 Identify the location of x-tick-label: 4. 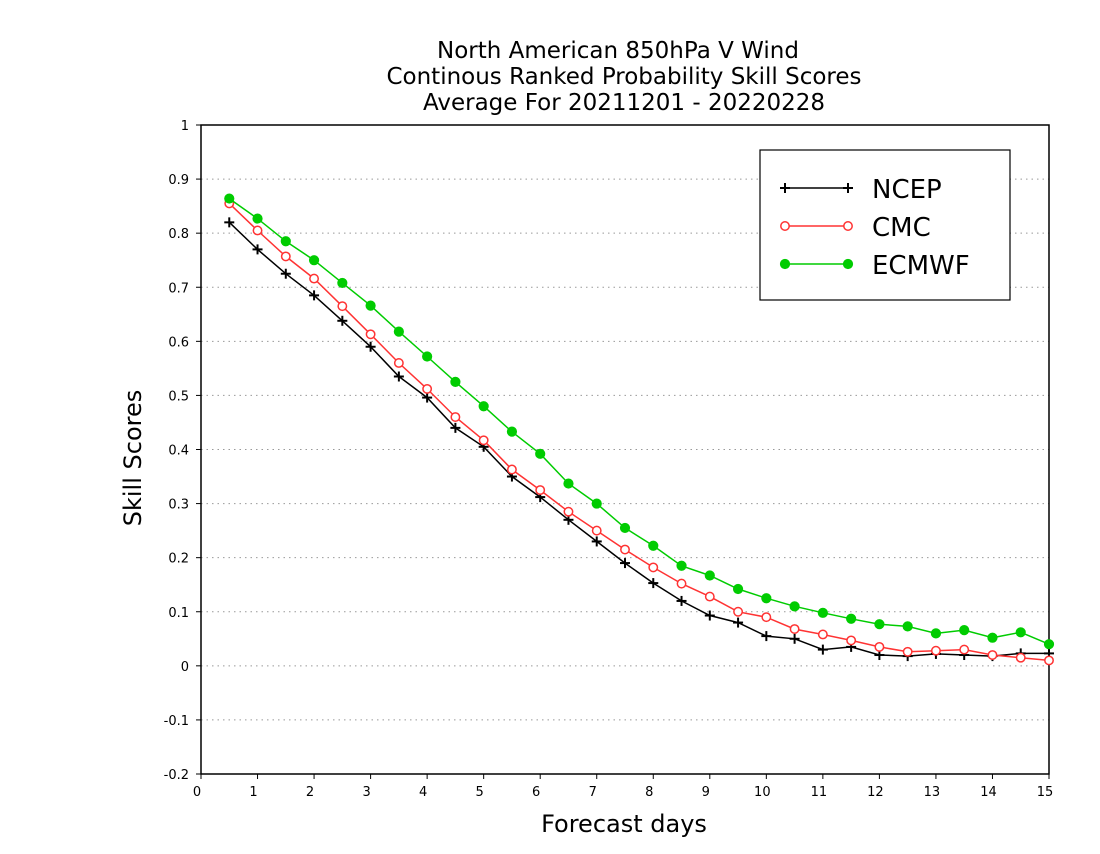
(423, 792).